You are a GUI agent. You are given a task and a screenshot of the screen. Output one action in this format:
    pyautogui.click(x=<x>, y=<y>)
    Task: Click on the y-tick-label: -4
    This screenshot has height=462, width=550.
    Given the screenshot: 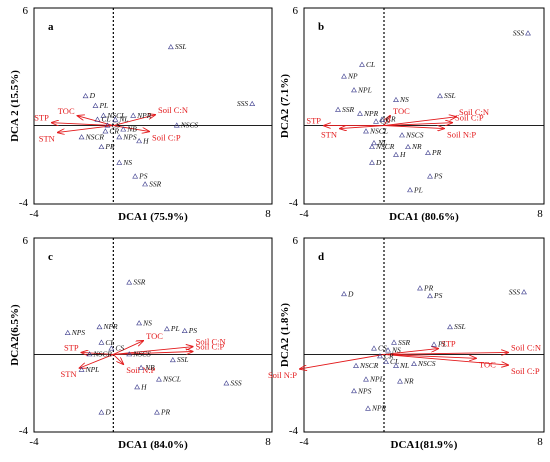 What is the action you would take?
    pyautogui.click(x=294, y=203)
    